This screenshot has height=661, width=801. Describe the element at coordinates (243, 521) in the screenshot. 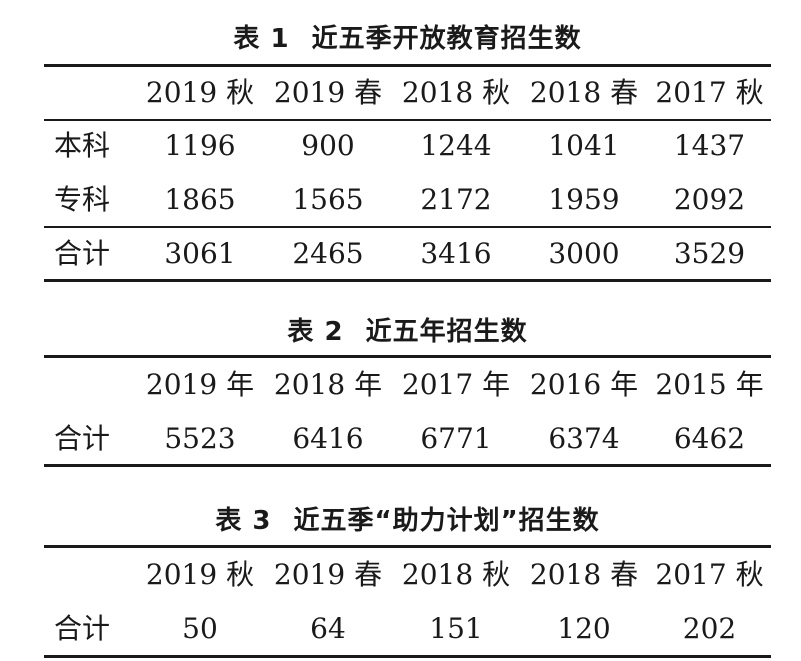

I see `table-number: 表 3` at that location.